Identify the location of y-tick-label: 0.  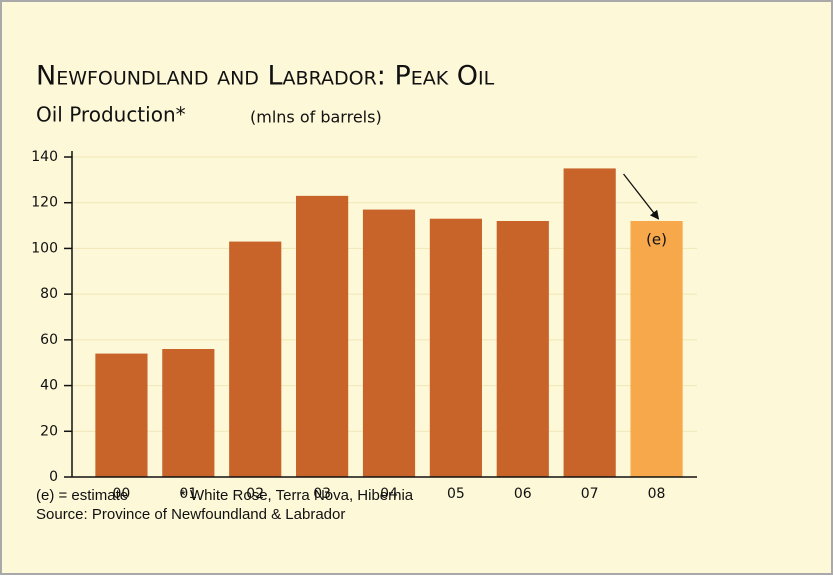
(53, 477).